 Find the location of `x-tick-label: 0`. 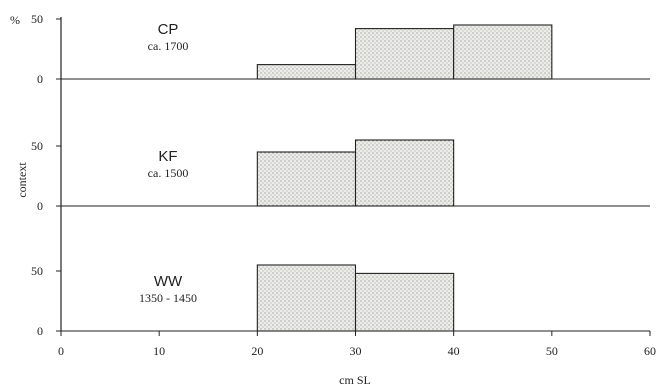

x-tick-label: 0 is located at coordinates (61, 351).